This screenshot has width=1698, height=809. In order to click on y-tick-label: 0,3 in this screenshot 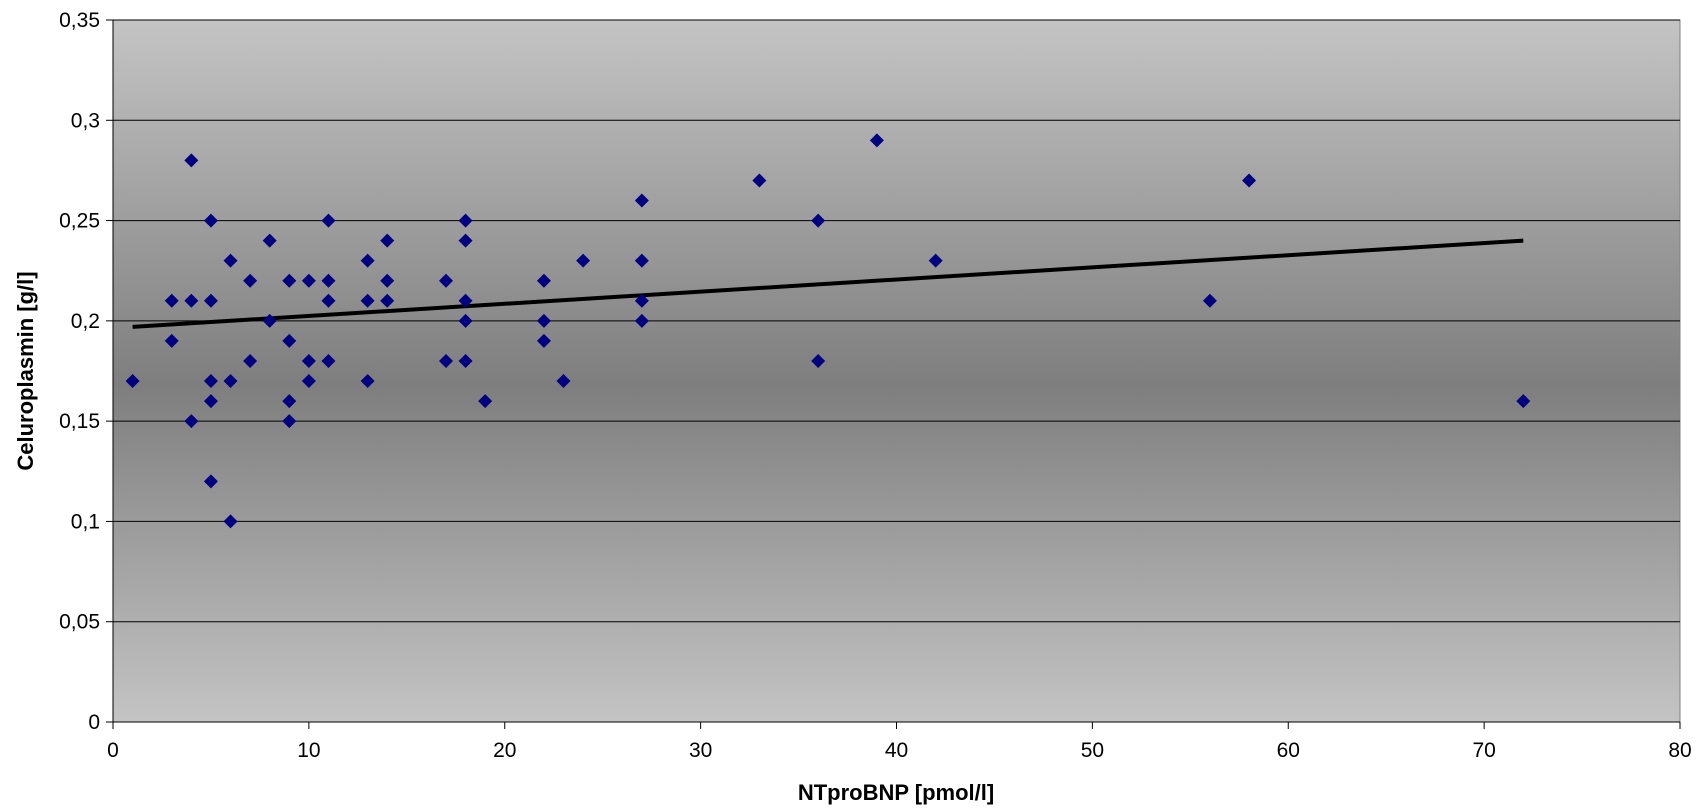, I will do `click(85, 120)`.